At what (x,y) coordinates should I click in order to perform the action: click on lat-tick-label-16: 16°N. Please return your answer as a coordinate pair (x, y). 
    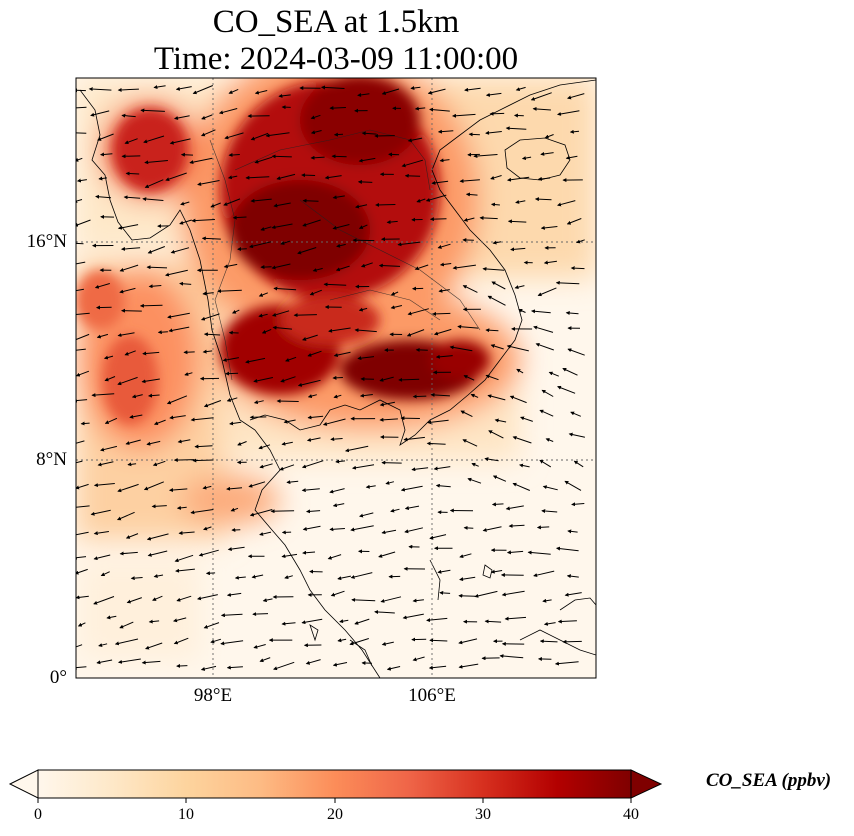
    Looking at the image, I should click on (46, 241).